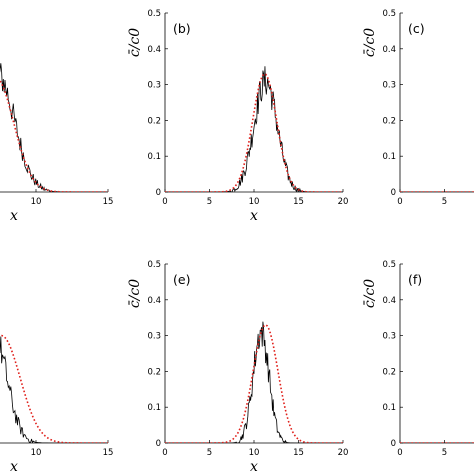  Describe the element at coordinates (154, 372) in the screenshot. I see `y-tick-label-e: 0.2` at that location.